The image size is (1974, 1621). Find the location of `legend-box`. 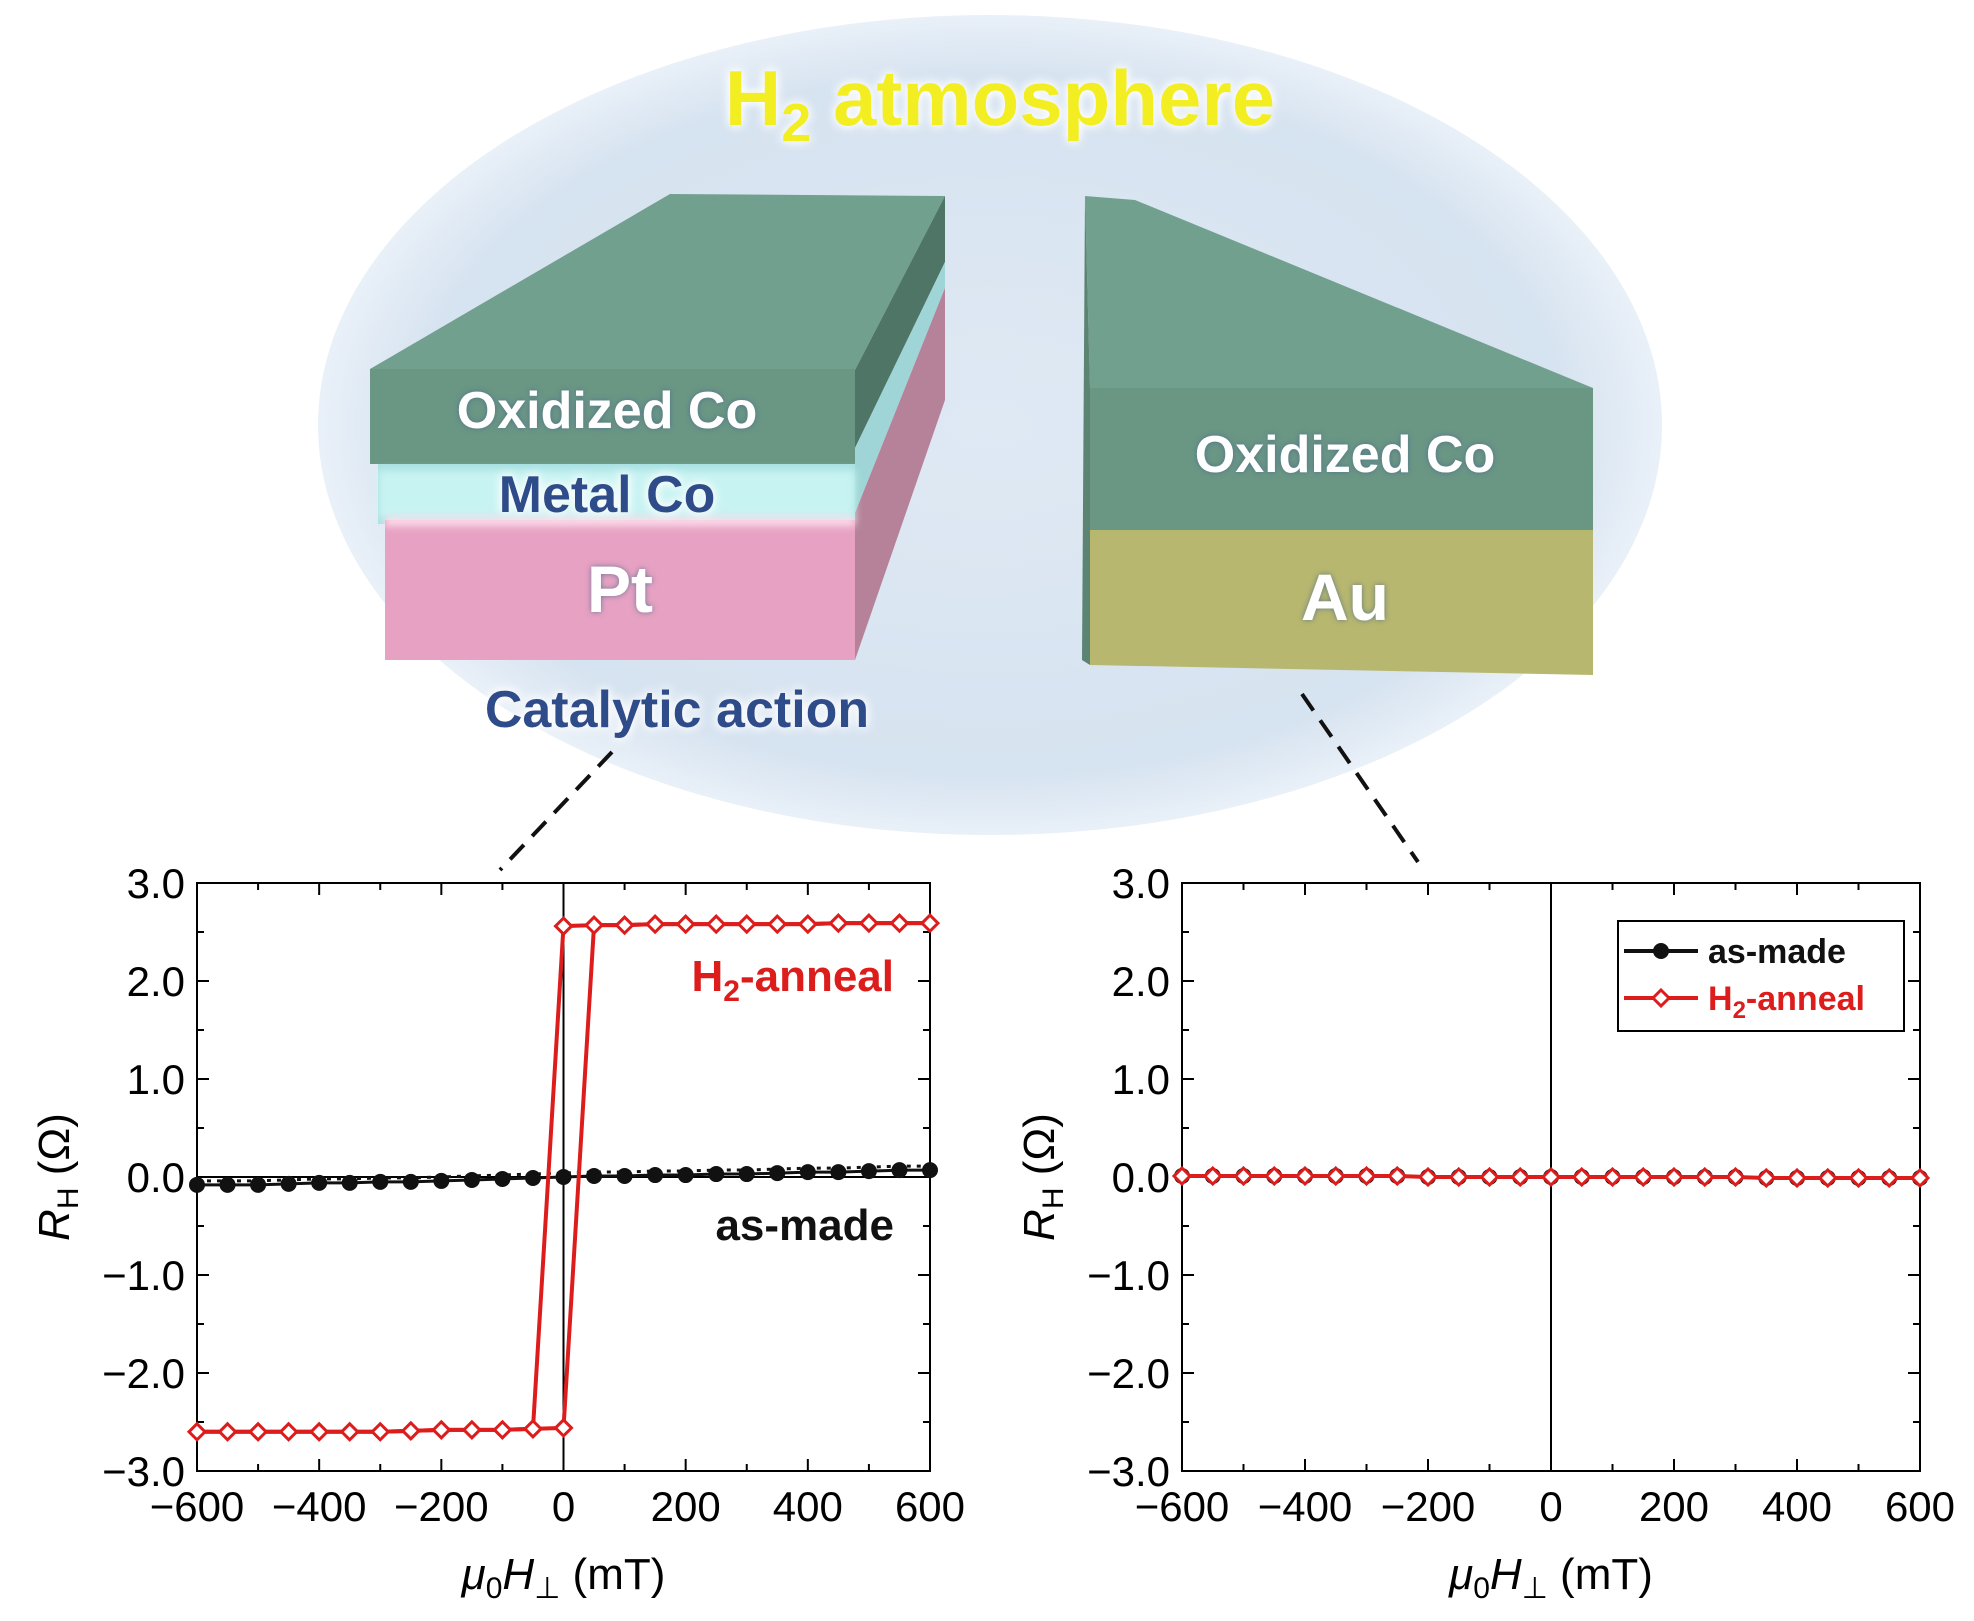

legend-box is located at coordinates (1761, 976).